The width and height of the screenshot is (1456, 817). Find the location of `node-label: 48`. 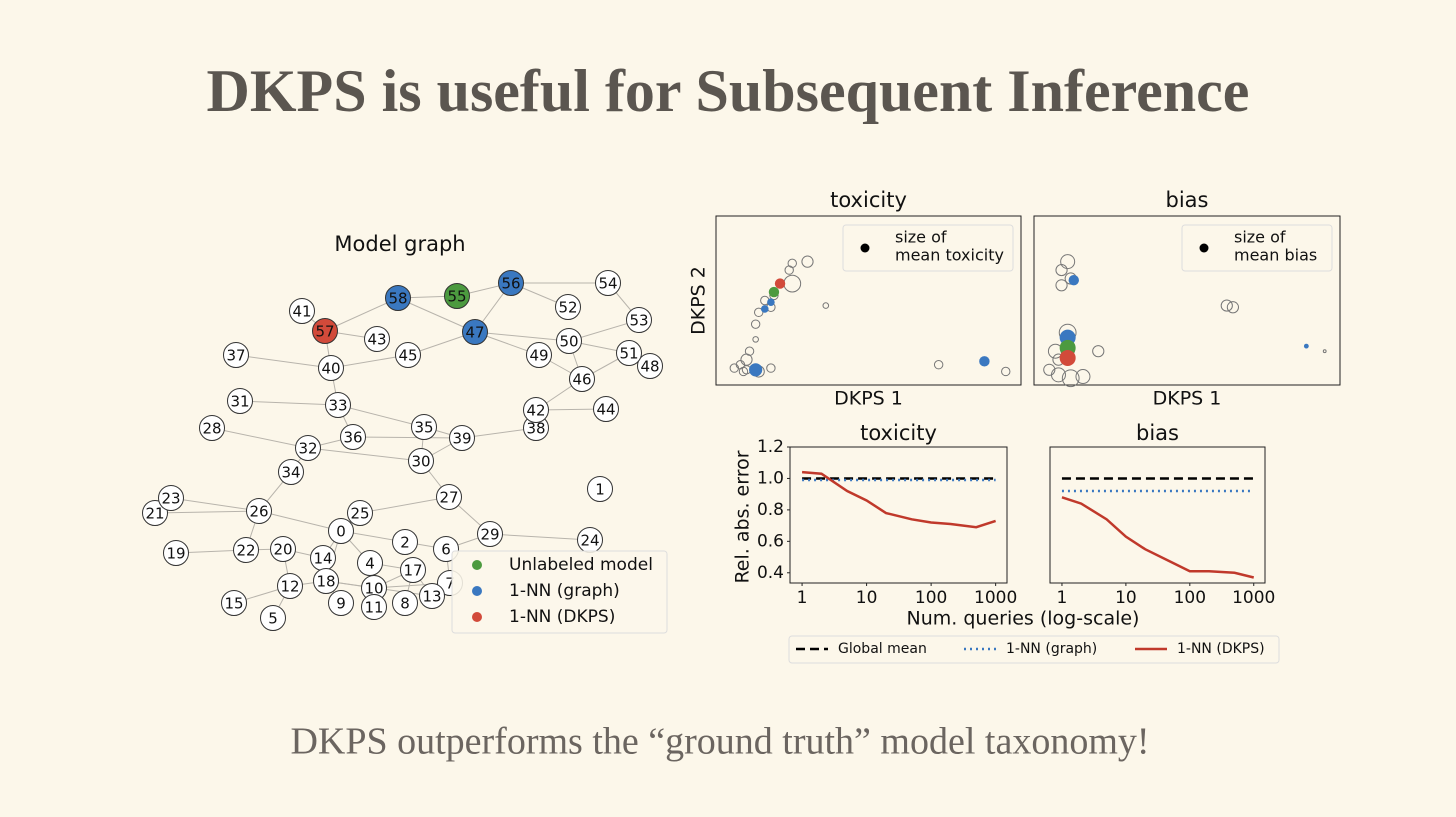

node-label: 48 is located at coordinates (649, 367).